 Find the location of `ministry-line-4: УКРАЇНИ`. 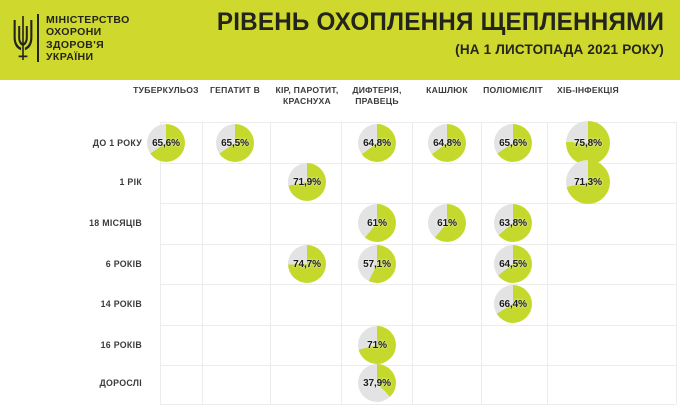

ministry-line-4: УКРАЇНИ is located at coordinates (70, 57).